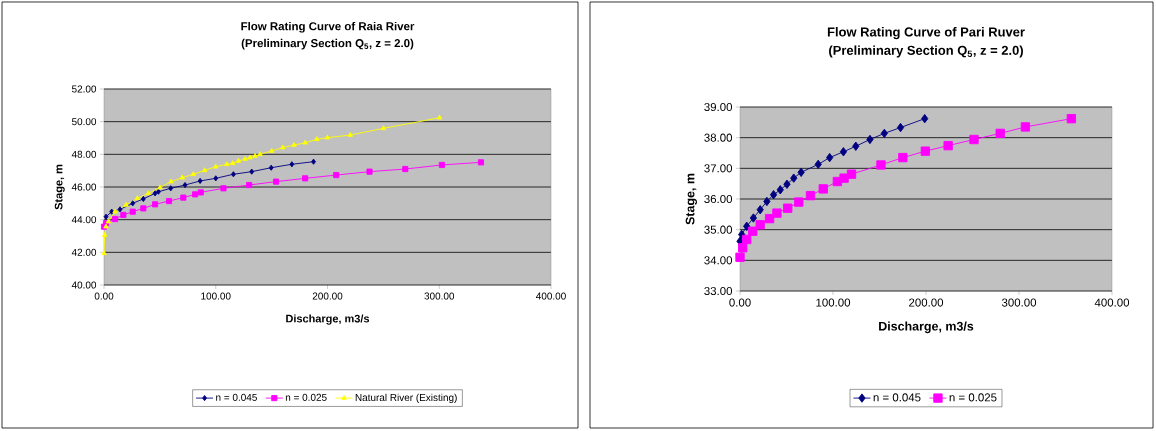  What do you see at coordinates (718, 168) in the screenshot?
I see `y-tick-label: 37.00` at bounding box center [718, 168].